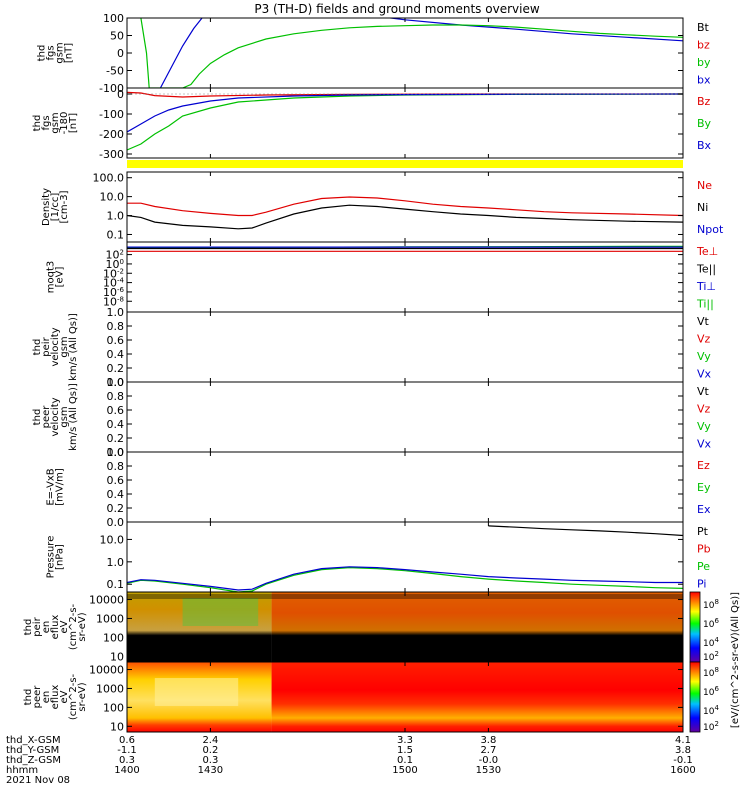 Image resolution: width=750 pixels, height=804 pixels. What do you see at coordinates (32, 750) in the screenshot?
I see `x-row-label: thd_Y-GSM` at bounding box center [32, 750].